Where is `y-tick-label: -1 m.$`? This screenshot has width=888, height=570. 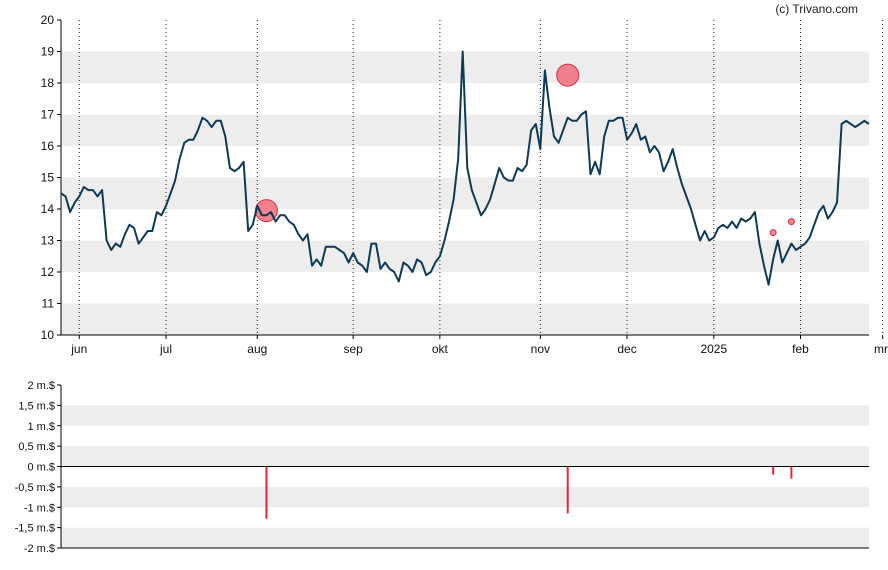 y-tick-label: -1 m.$ is located at coordinates (39, 508).